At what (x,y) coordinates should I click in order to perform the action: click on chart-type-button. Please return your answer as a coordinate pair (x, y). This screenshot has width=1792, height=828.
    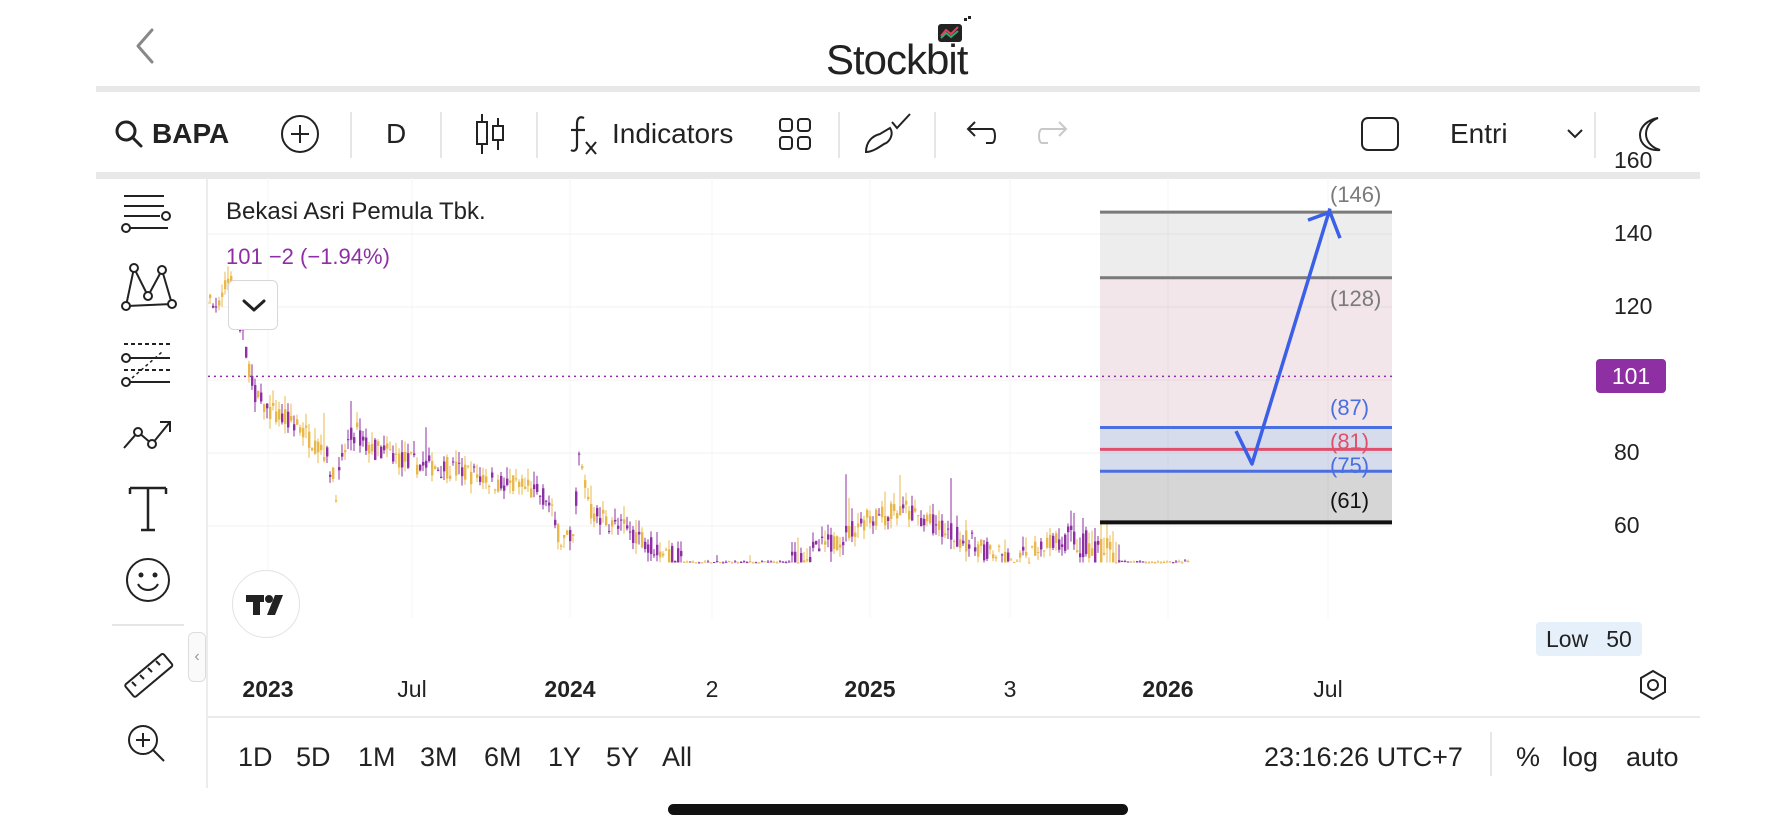
    Looking at the image, I should click on (490, 134).